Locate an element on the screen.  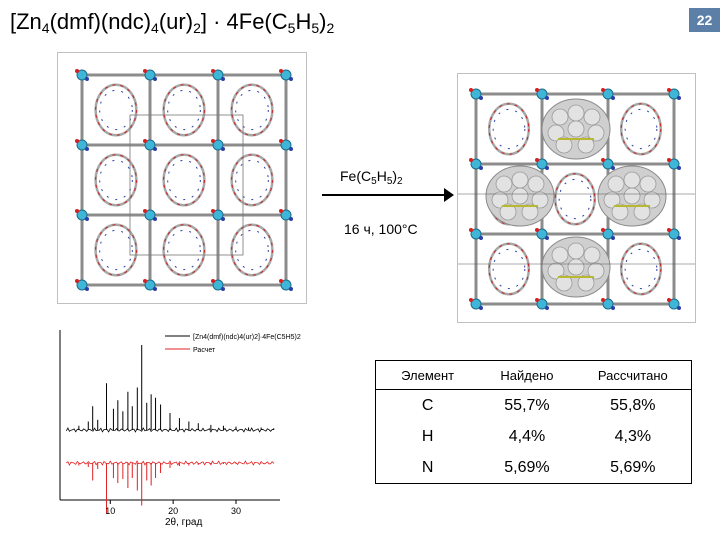
cell-element: H is located at coordinates (427, 436).